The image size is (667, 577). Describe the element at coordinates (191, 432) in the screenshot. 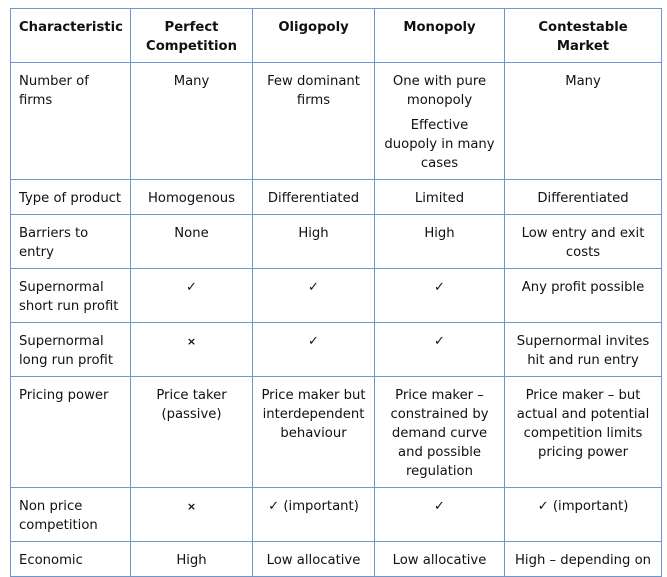

I see `cell-perfect: Price taker (passive)` at that location.